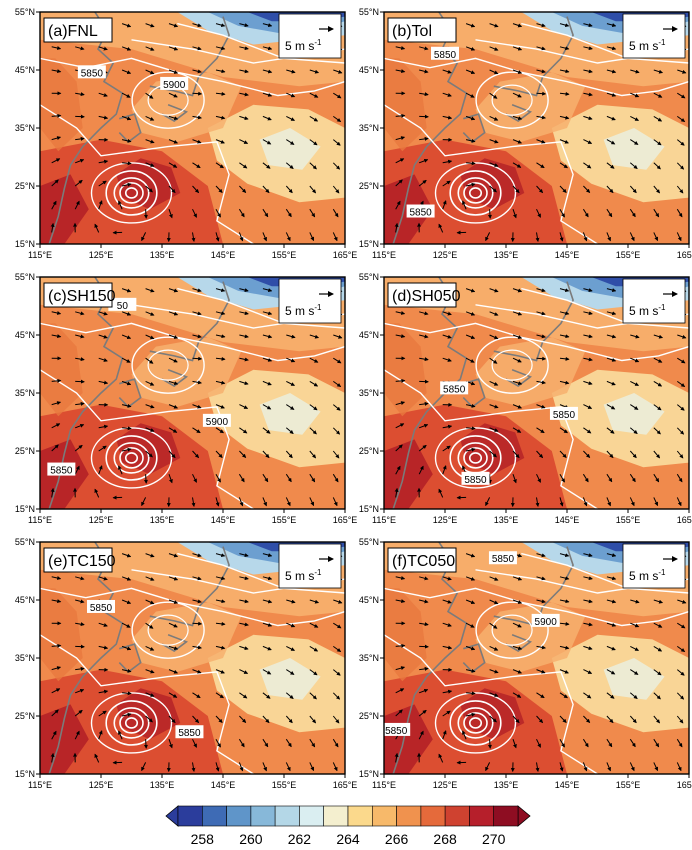 This screenshot has width=692, height=850. Describe the element at coordinates (567, 785) in the screenshot. I see `lon-tick-label: 145°E` at that location.